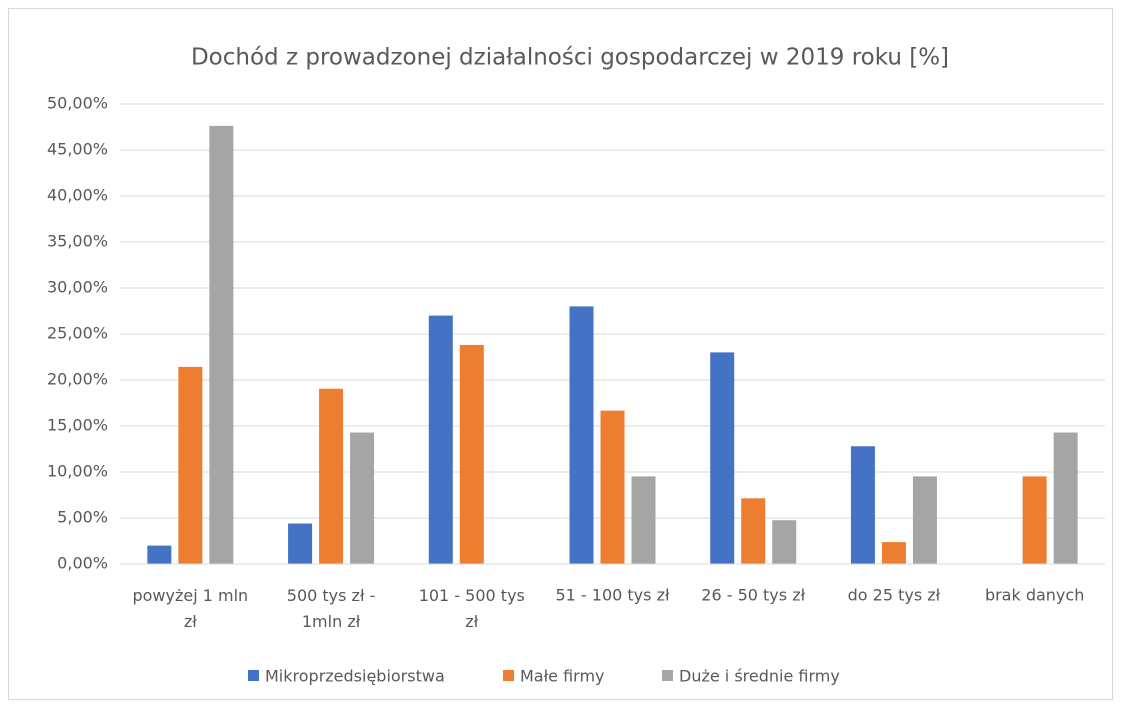  I want to click on y-tick-label: 40,00%, so click(77, 195).